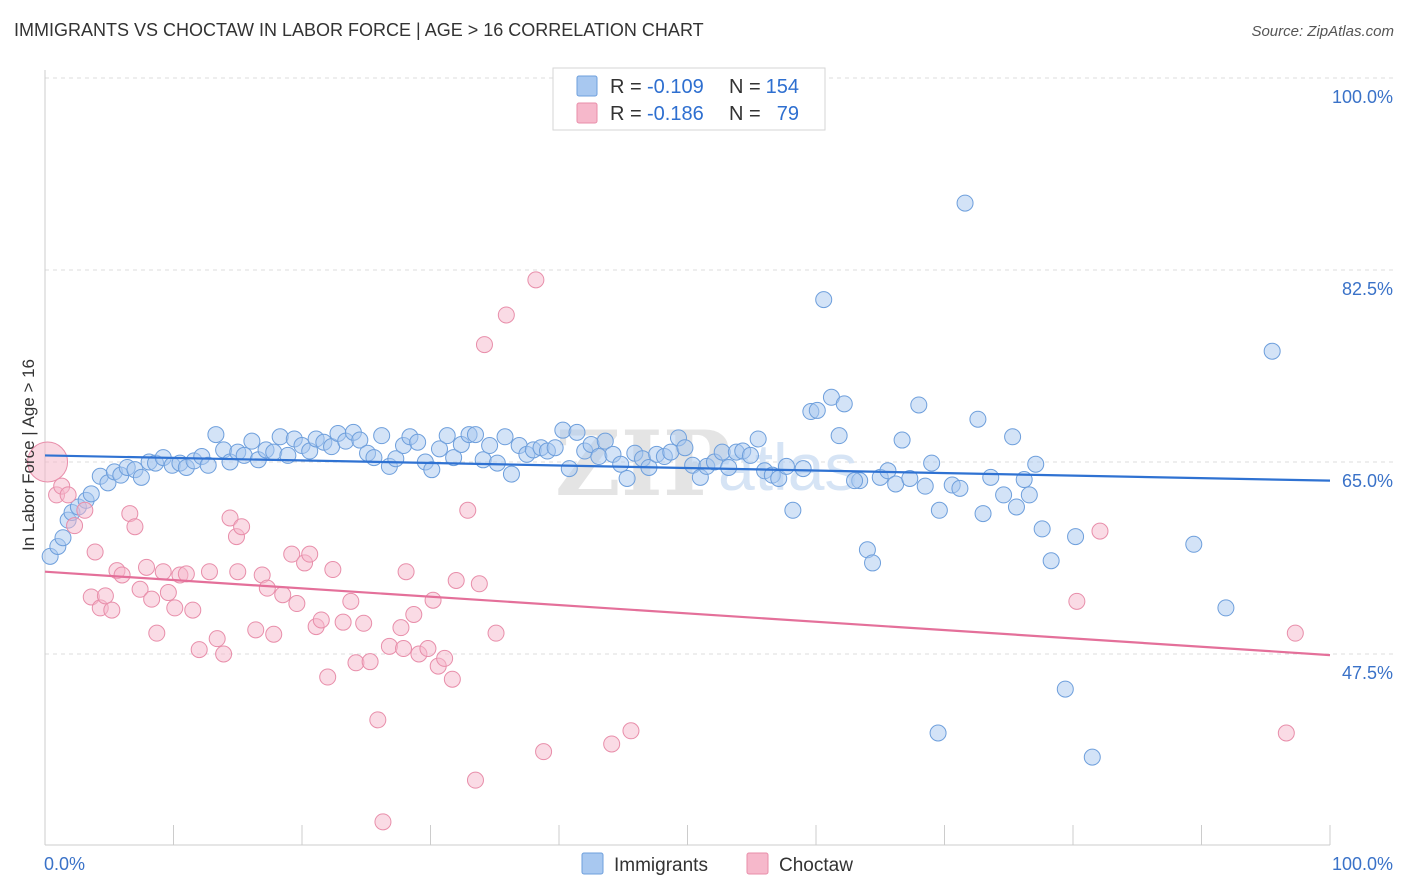  What do you see at coordinates (587, 113) in the screenshot?
I see `legend-swatch-choctaw` at bounding box center [587, 113].